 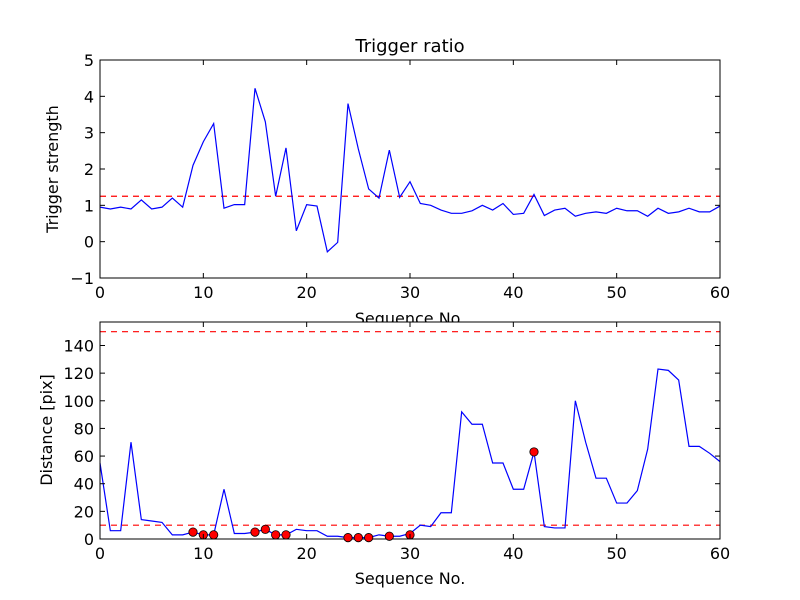 What do you see at coordinates (89, 133) in the screenshot?
I see `y-tick-label: 3` at bounding box center [89, 133].